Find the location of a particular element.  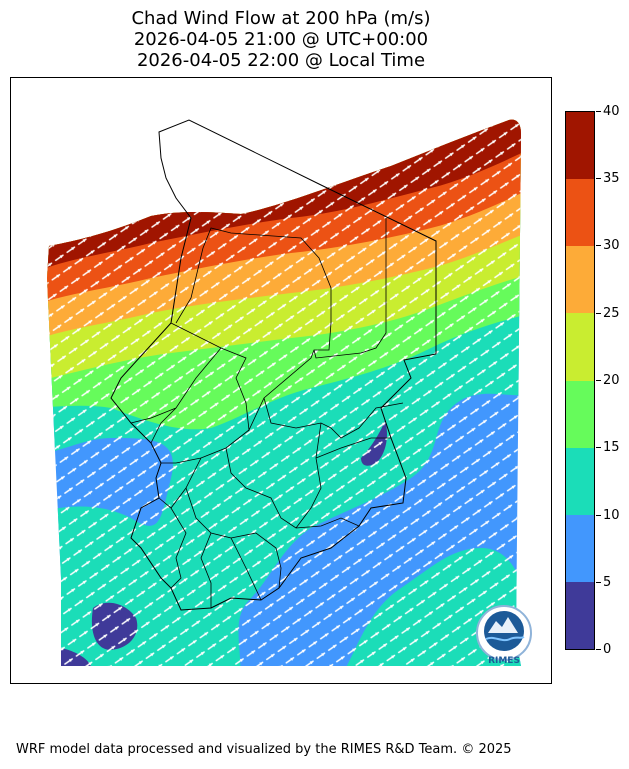

title-line-3: 2026-04-05 22:00 @ Local Time is located at coordinates (281, 60).